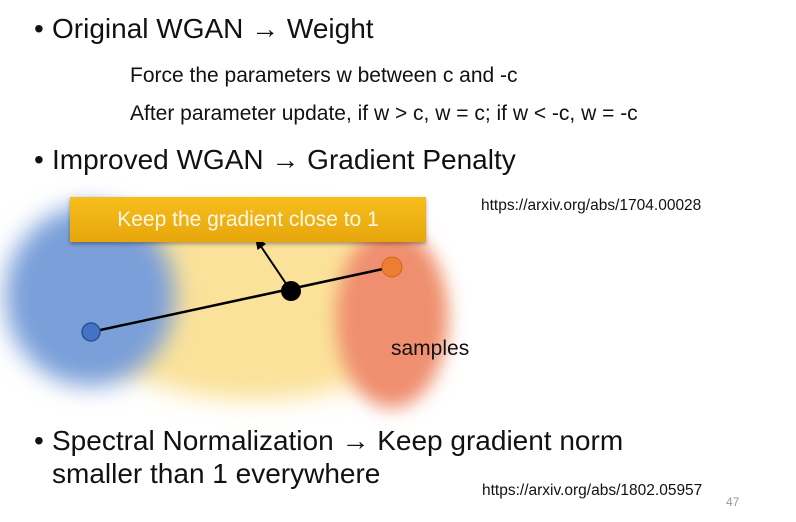 This screenshot has height=522, width=796. I want to click on weight-clipping-line-1: Force the parameters w between c and -c, so click(324, 75).